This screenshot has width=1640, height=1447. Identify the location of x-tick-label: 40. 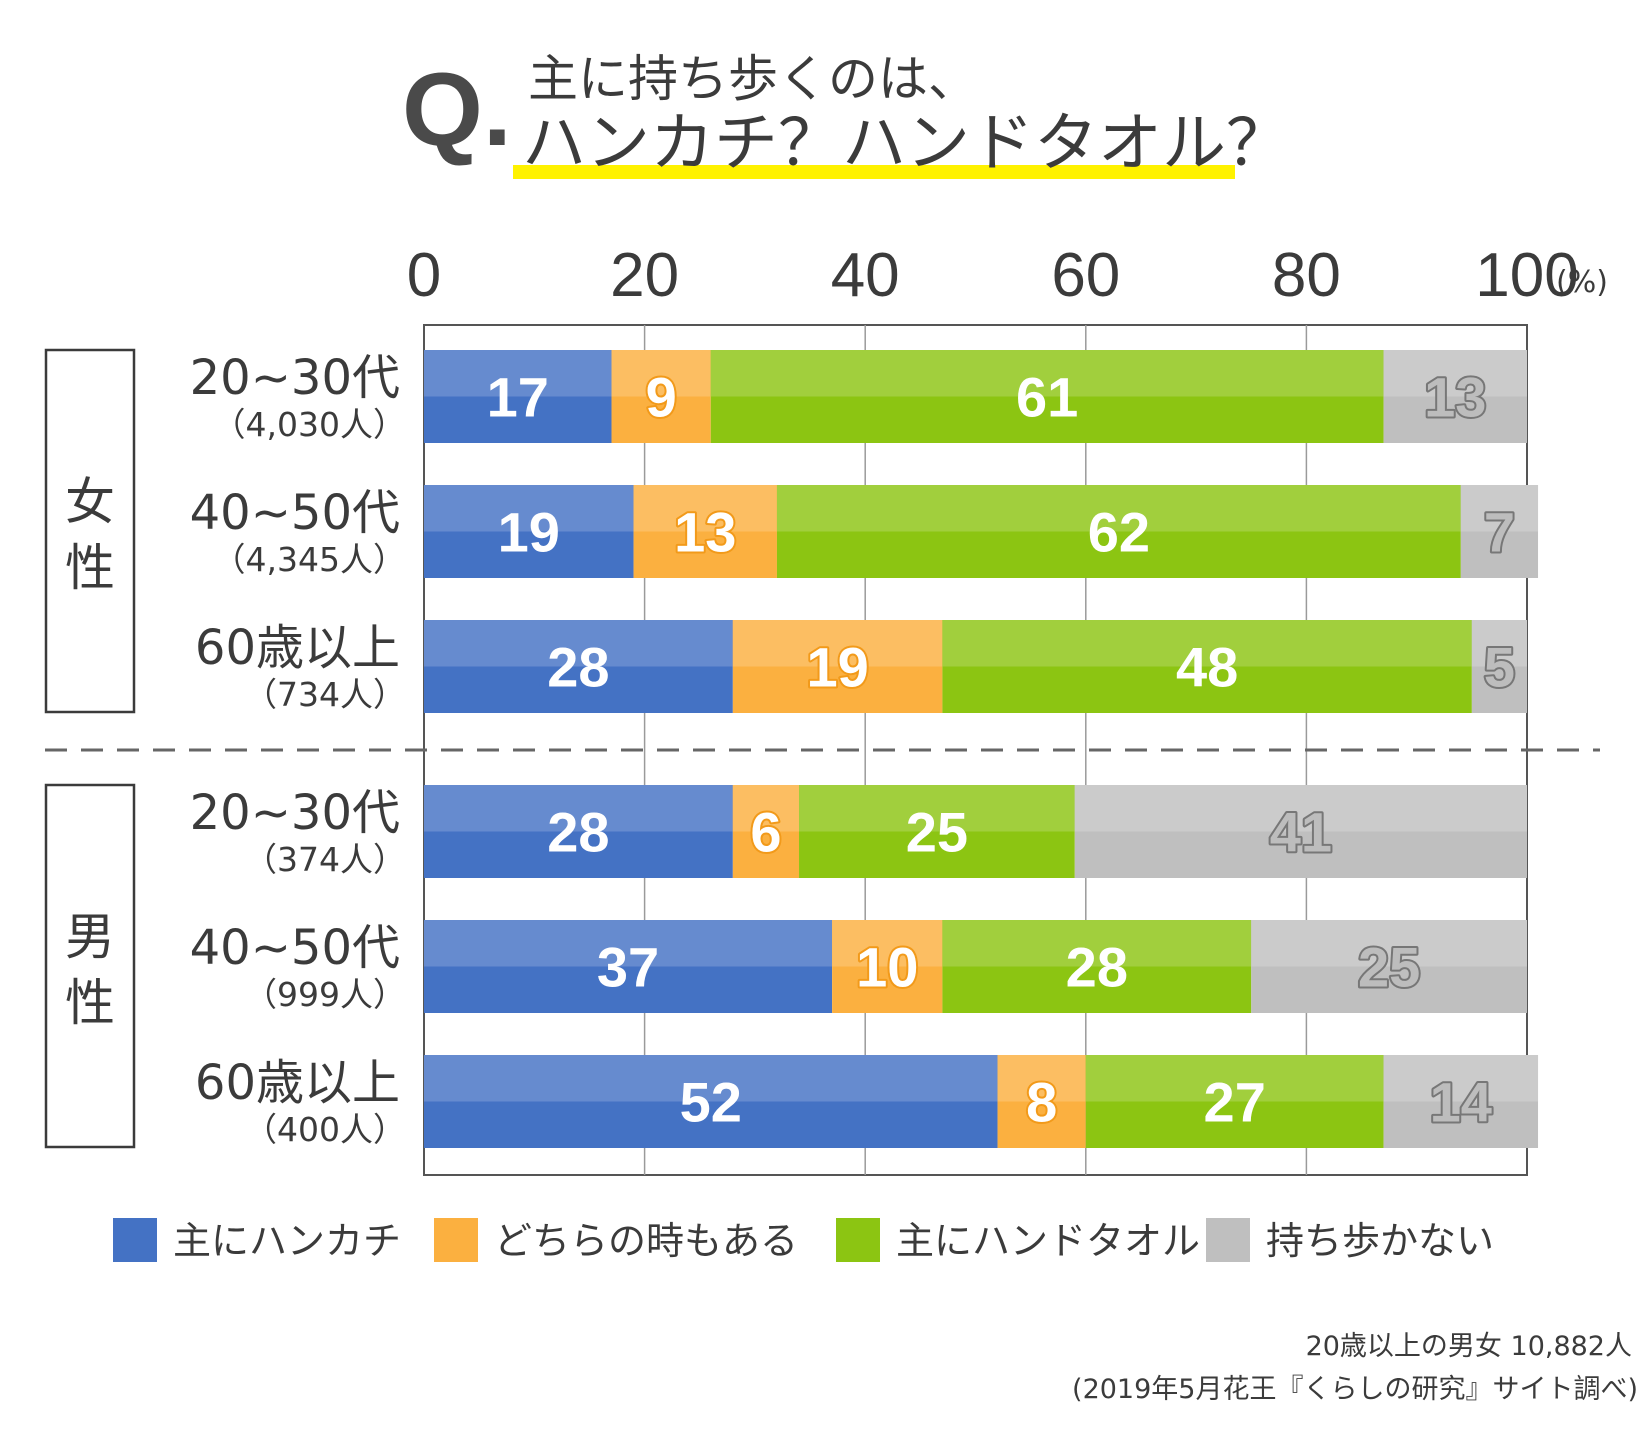
(865, 275).